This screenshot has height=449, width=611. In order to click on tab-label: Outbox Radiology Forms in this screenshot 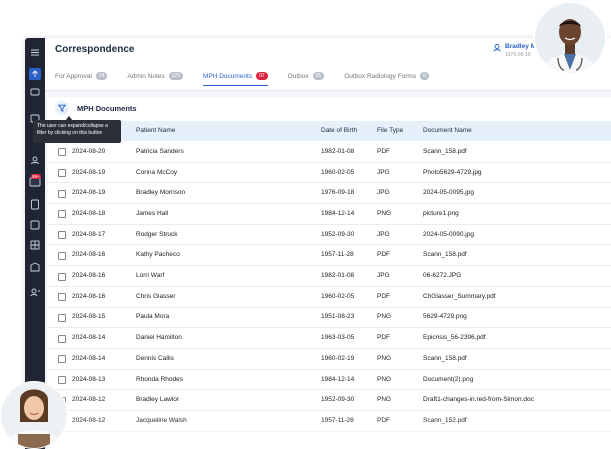, I will do `click(380, 76)`.